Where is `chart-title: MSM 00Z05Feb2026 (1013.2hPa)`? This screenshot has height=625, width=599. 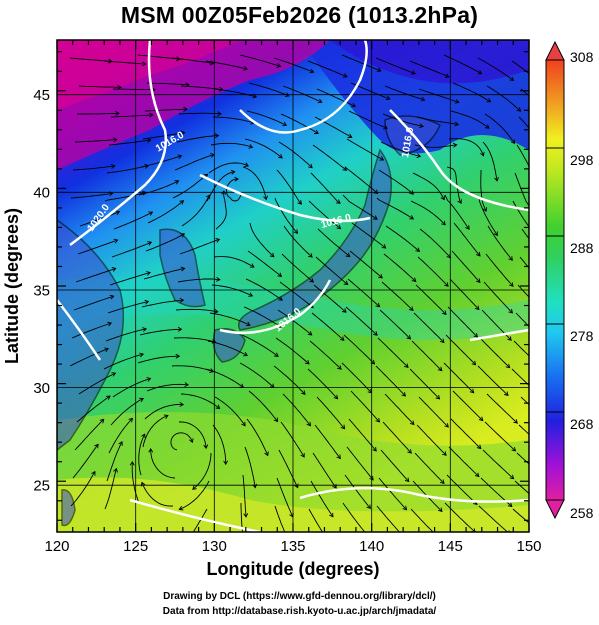 chart-title: MSM 00Z05Feb2026 (1013.2hPa) is located at coordinates (299, 15).